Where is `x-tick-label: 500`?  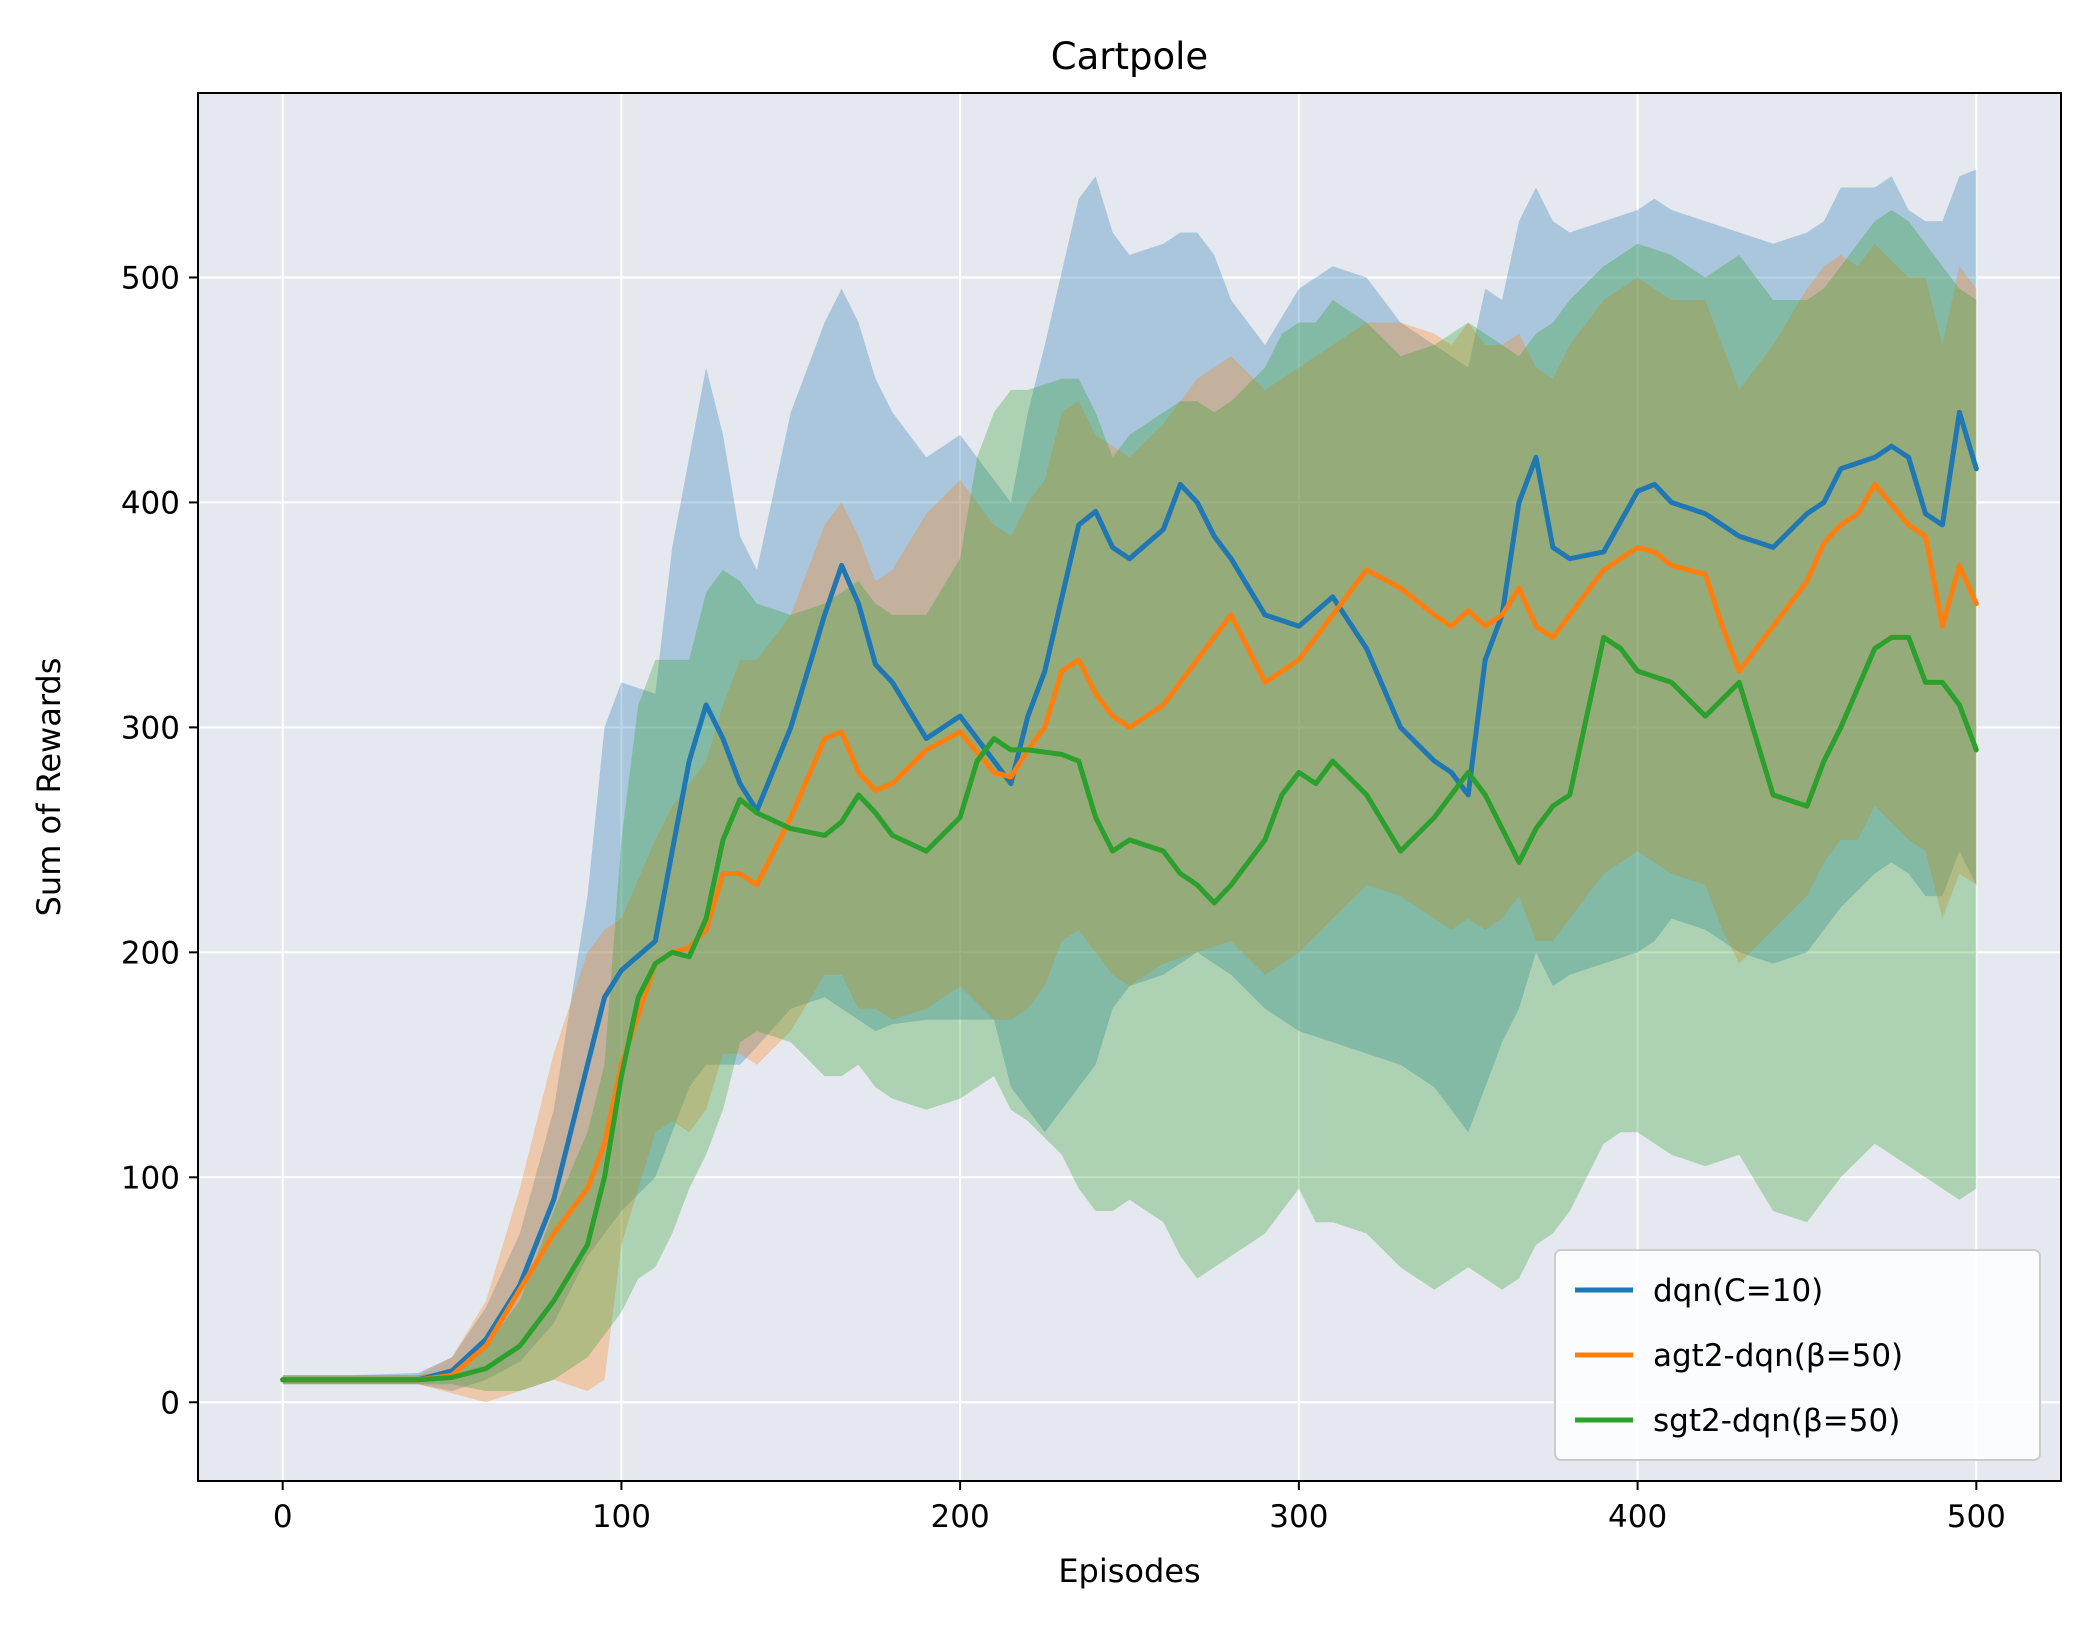 x-tick-label: 500 is located at coordinates (1976, 1517).